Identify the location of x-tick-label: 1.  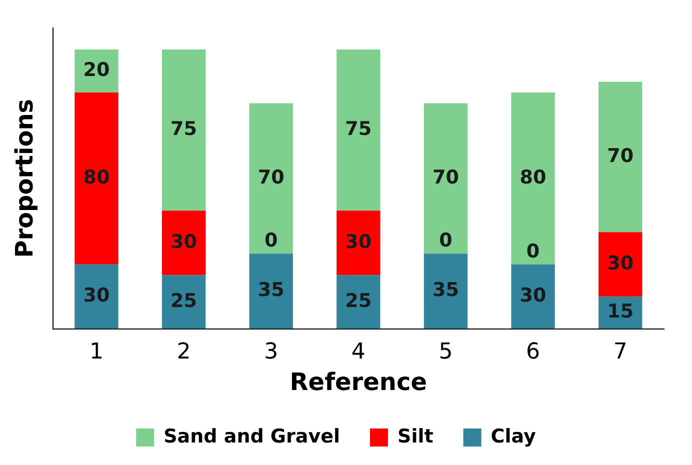
(96, 352).